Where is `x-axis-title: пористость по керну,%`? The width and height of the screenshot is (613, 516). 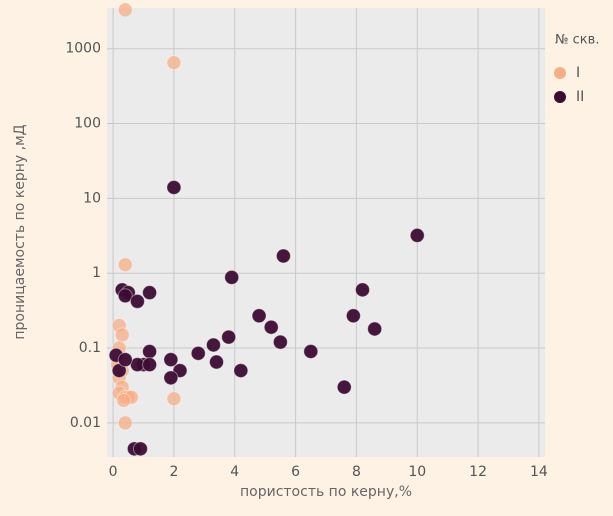
x-axis-title: пористость по керну,% is located at coordinates (326, 492).